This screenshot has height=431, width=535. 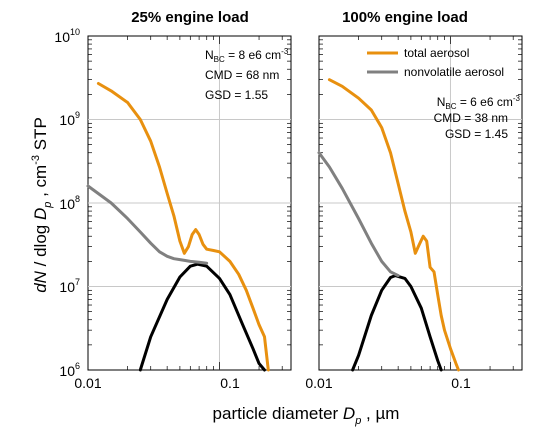 I want to click on right-panel-title: 100% engine load, so click(x=405, y=17).